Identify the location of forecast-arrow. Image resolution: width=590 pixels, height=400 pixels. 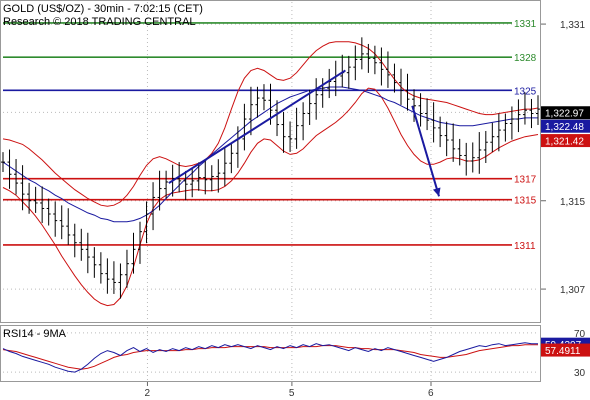
(425, 151).